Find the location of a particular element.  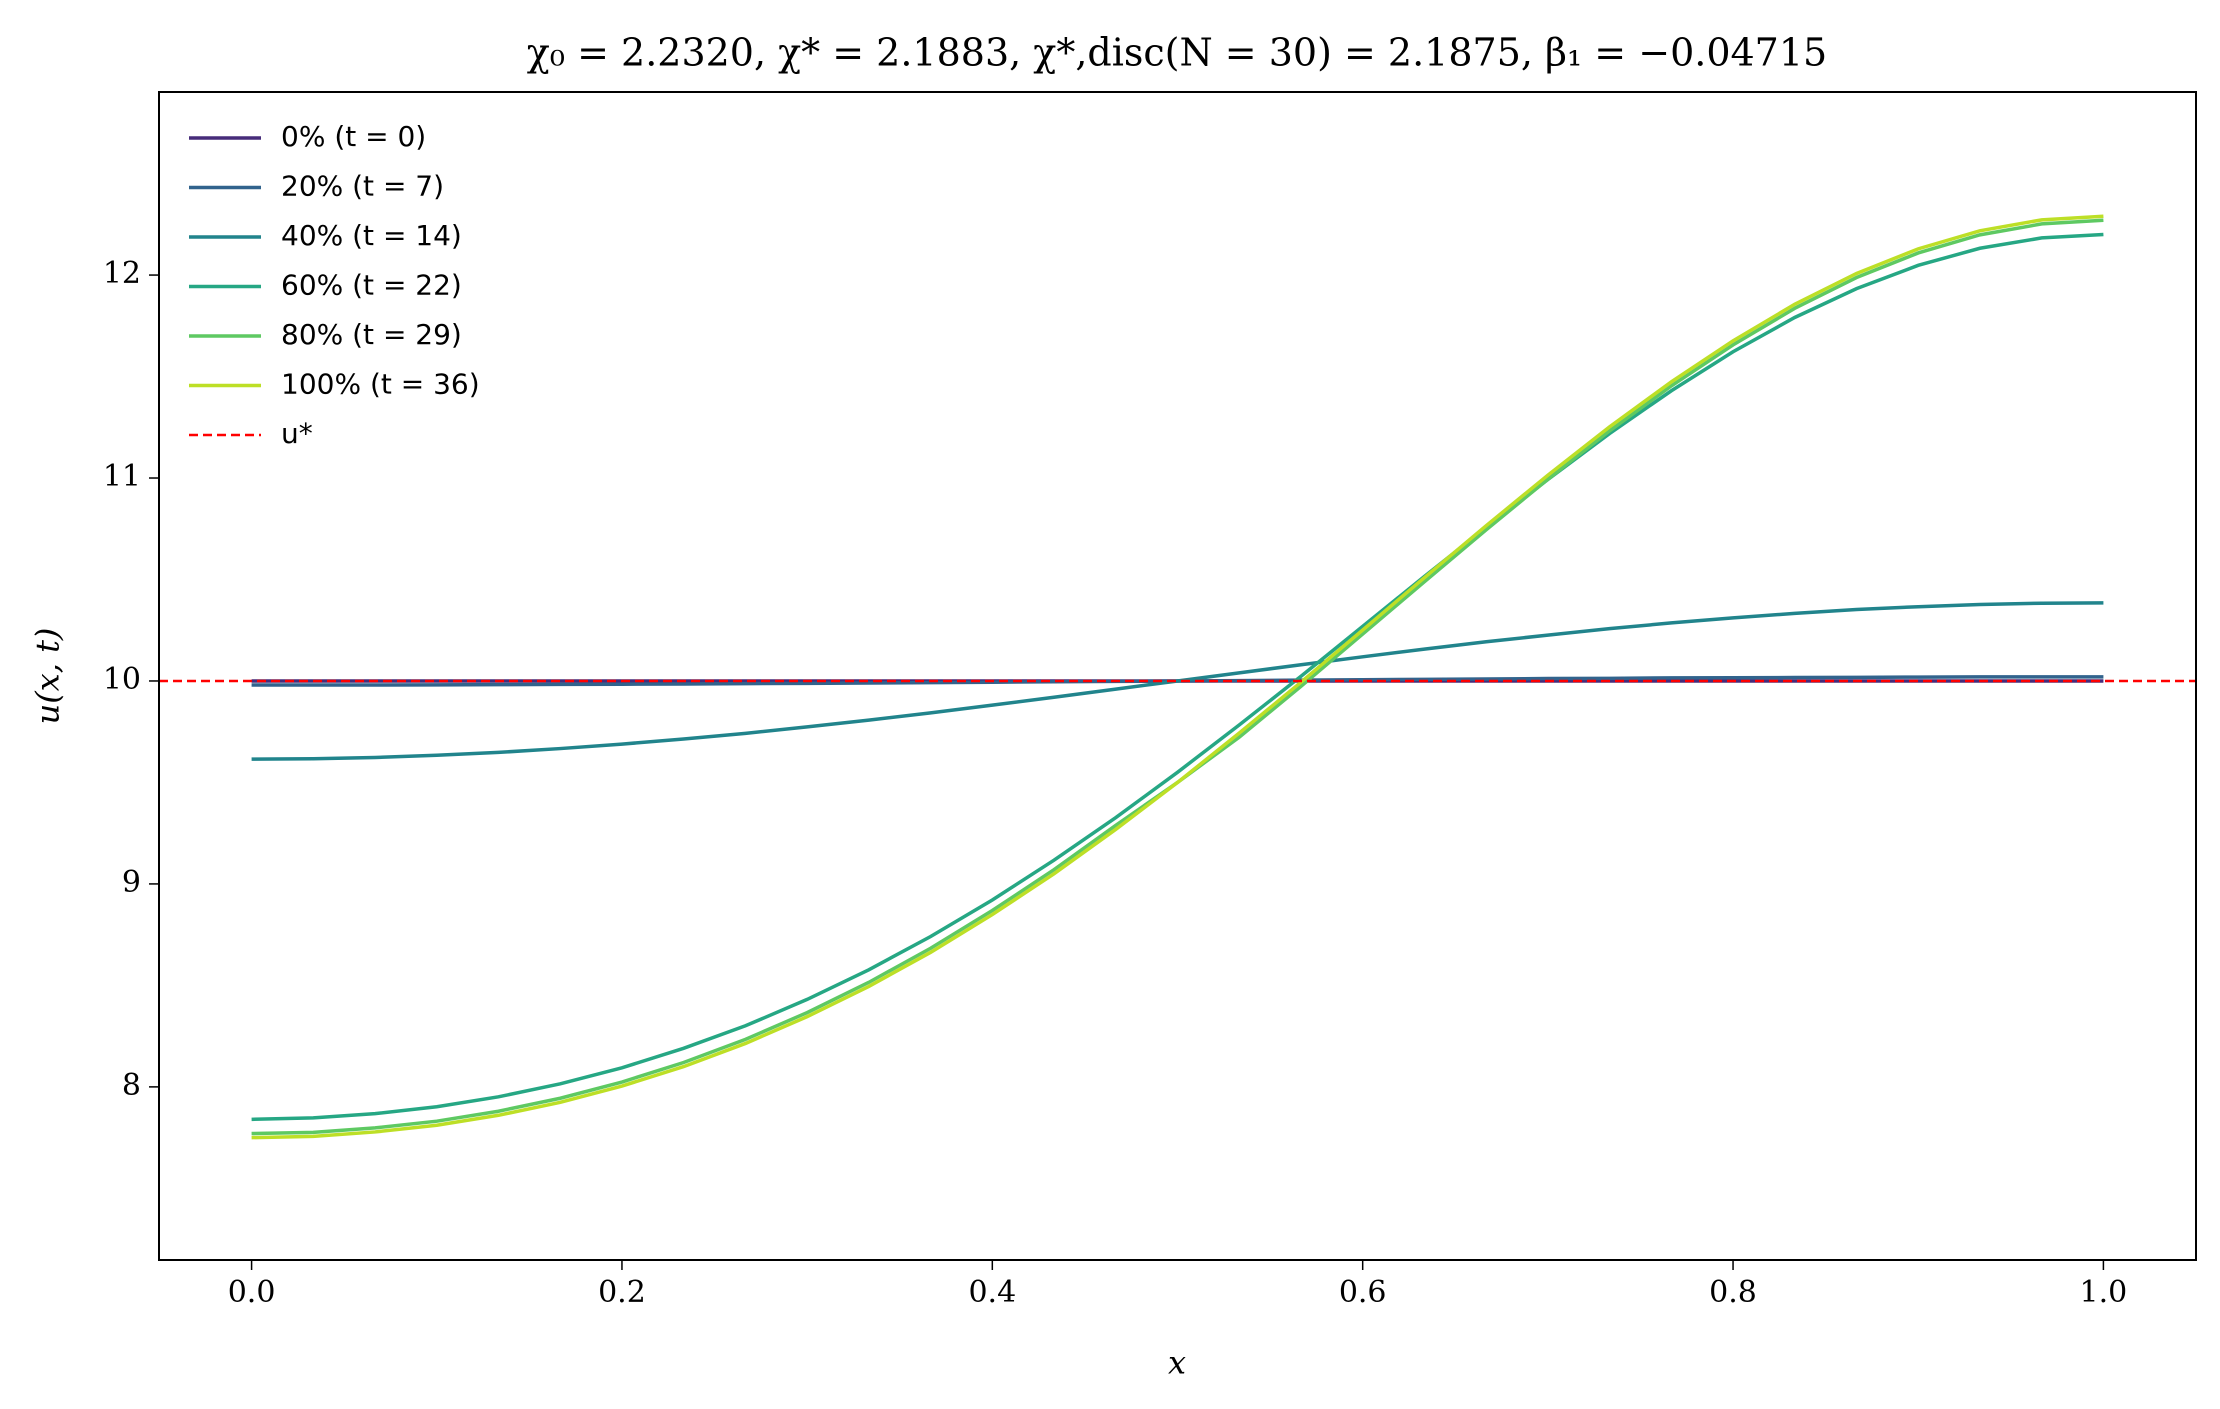

y-tick-label: 10 is located at coordinates (122, 679).